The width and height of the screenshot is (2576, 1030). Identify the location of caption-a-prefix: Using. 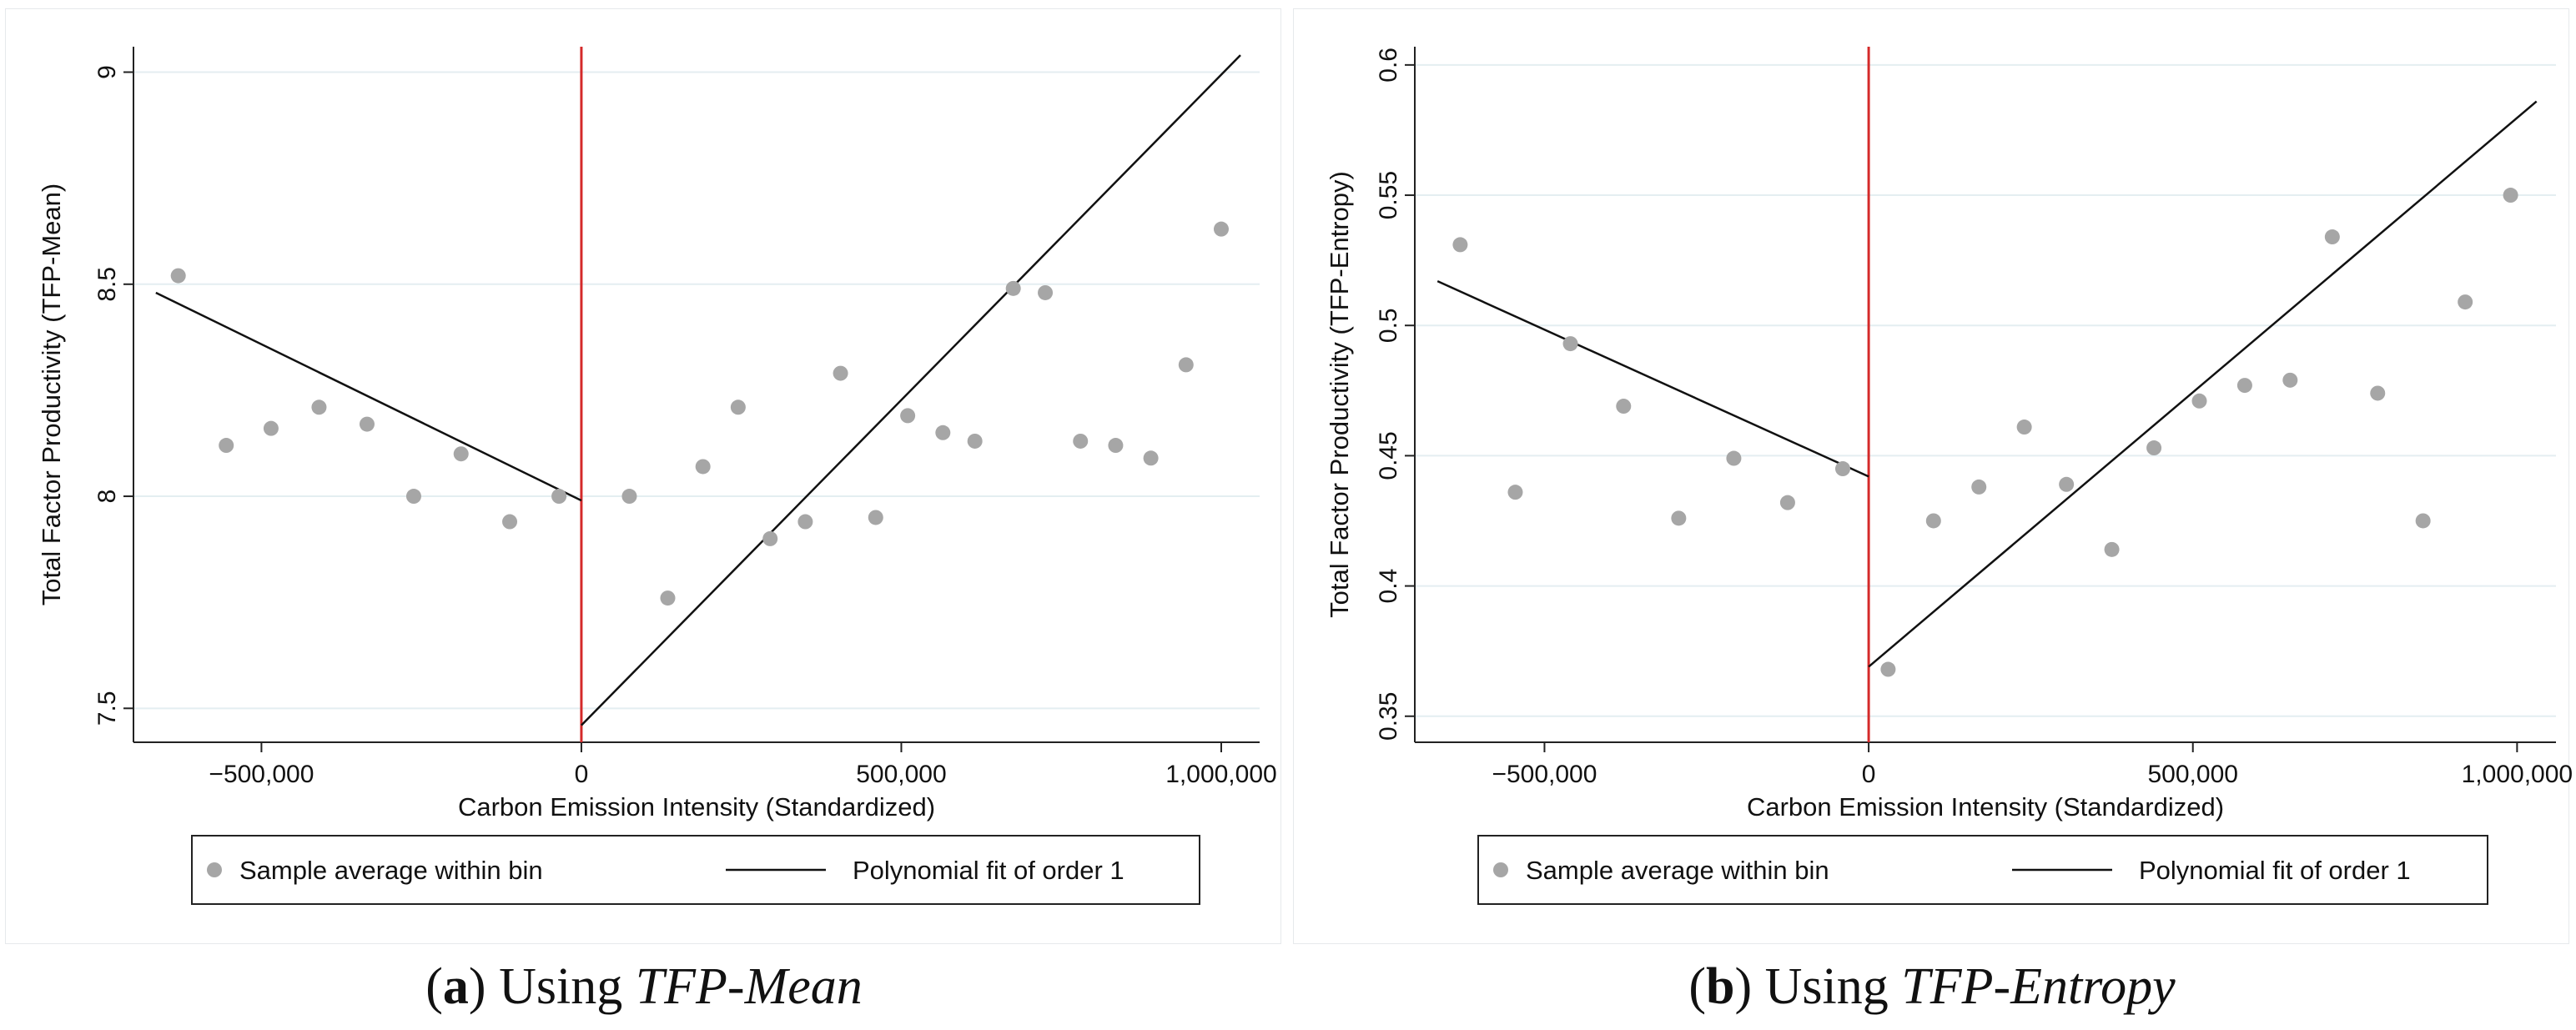
(567, 986).